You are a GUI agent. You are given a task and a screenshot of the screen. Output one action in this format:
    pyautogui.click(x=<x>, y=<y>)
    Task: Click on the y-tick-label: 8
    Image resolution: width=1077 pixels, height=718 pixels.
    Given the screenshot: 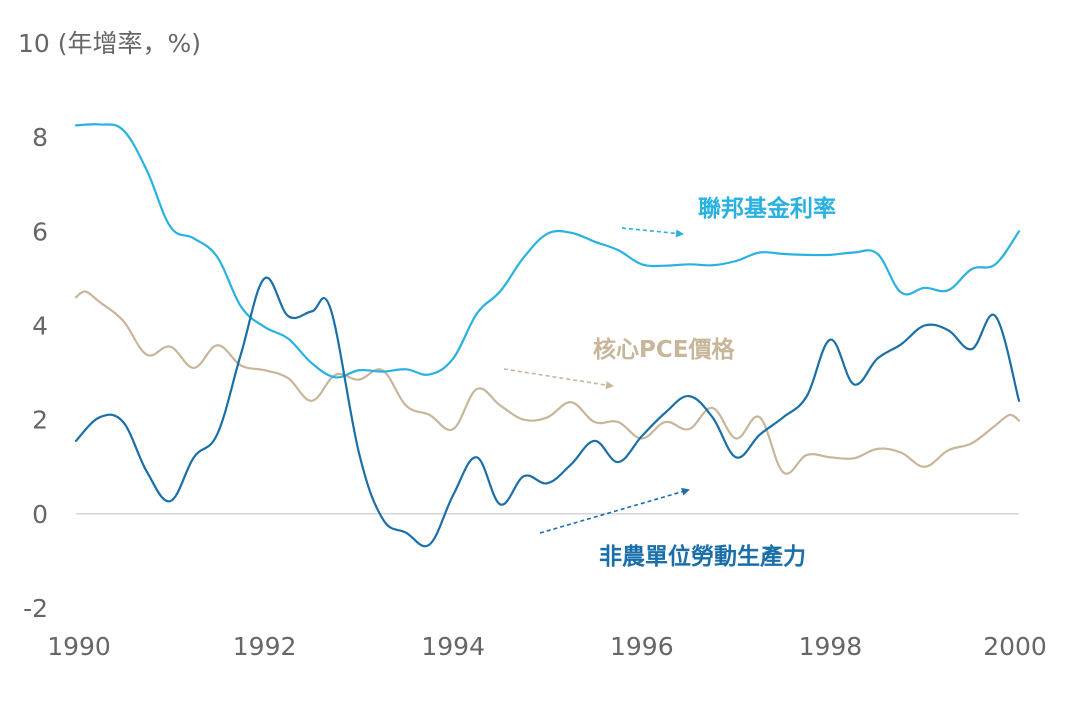 What is the action you would take?
    pyautogui.click(x=40, y=137)
    